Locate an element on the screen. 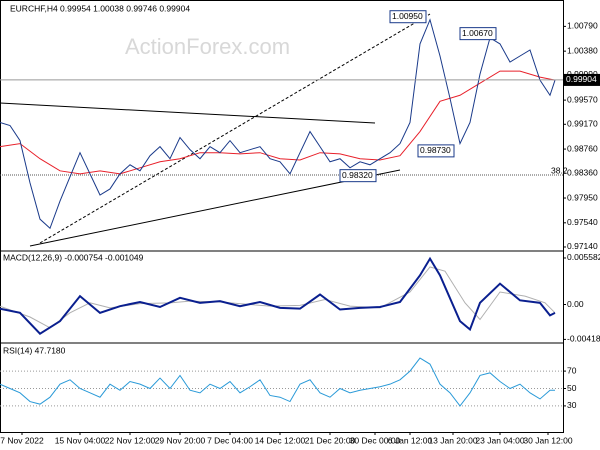  x-tick-label: 30 Dec 00:00 is located at coordinates (375, 440).